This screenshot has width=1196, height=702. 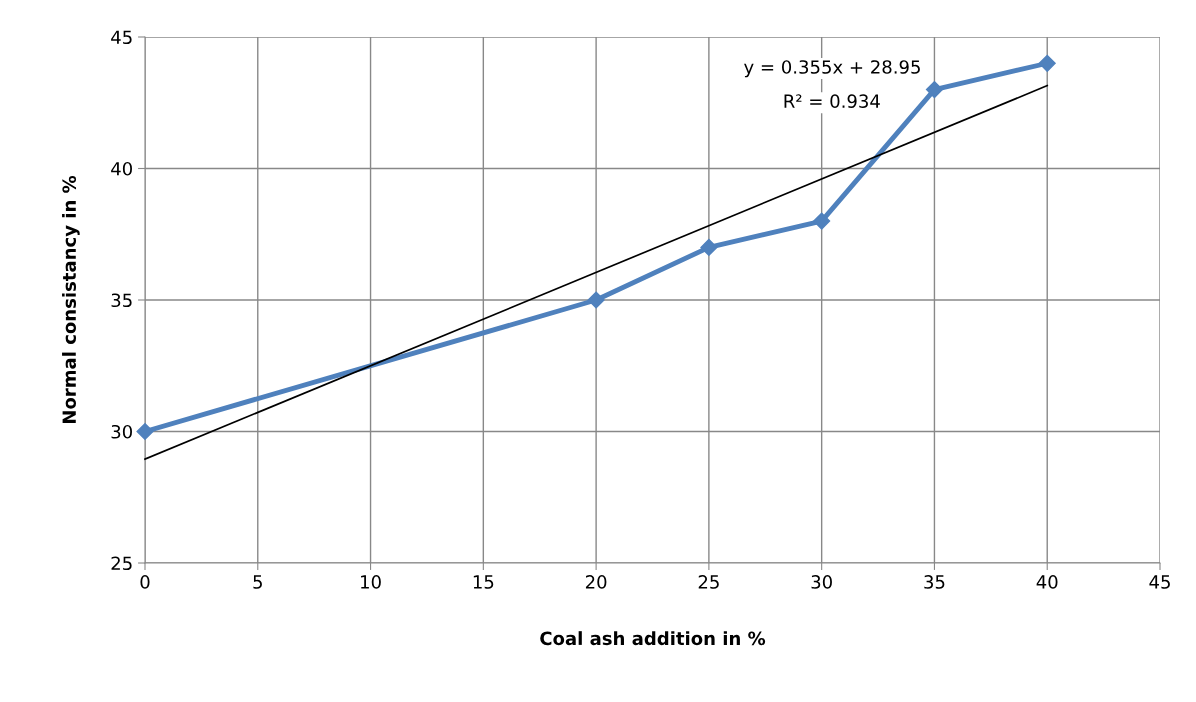 I want to click on y-tick-label: 30, so click(x=121, y=431).